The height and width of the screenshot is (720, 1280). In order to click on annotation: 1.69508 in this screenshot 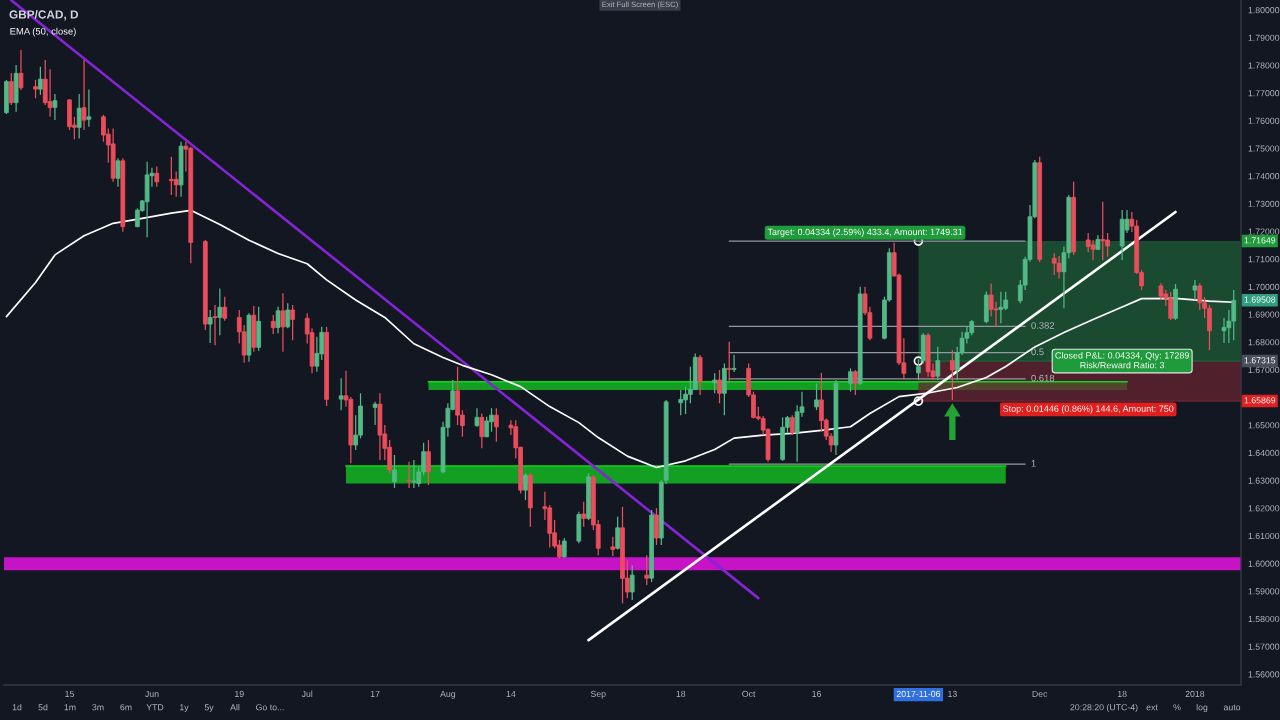, I will do `click(1260, 299)`.